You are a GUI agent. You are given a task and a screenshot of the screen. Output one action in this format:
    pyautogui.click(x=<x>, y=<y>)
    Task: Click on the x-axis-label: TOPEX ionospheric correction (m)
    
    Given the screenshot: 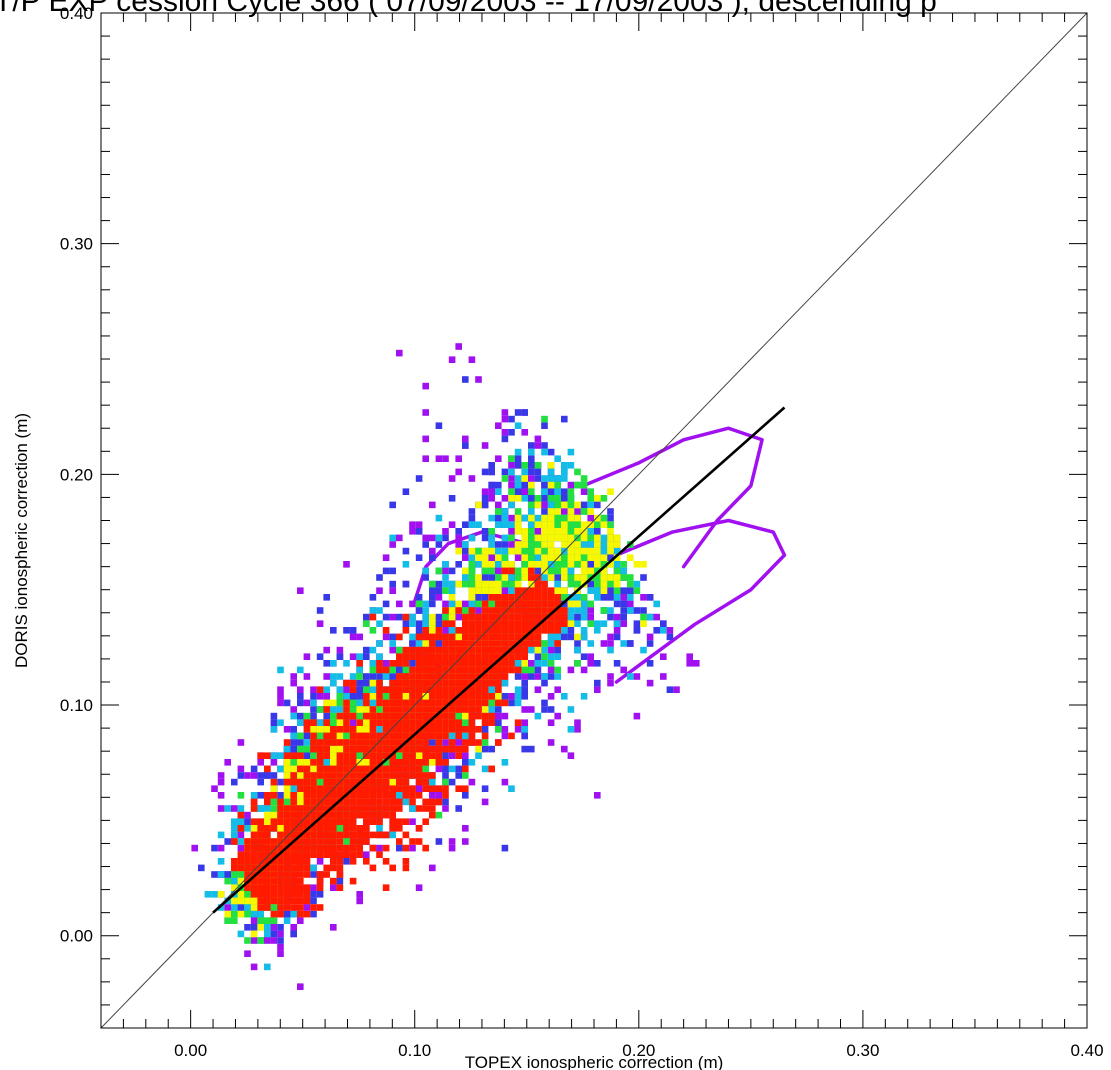 What is the action you would take?
    pyautogui.click(x=594, y=1061)
    